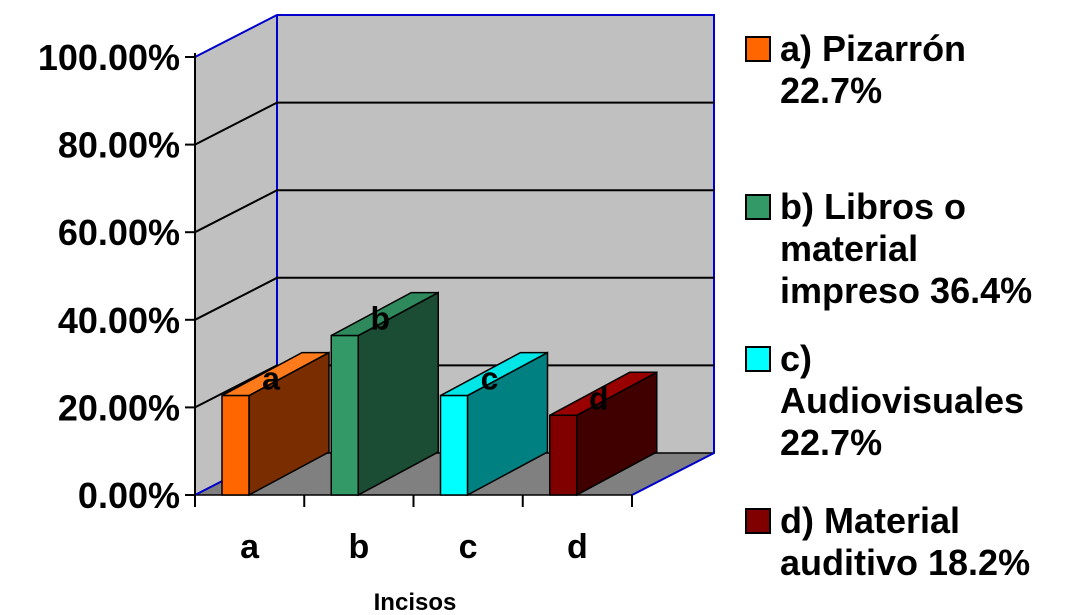 Image resolution: width=1090 pixels, height=615 pixels. I want to click on x-axis-categories: a b c d, so click(413, 530).